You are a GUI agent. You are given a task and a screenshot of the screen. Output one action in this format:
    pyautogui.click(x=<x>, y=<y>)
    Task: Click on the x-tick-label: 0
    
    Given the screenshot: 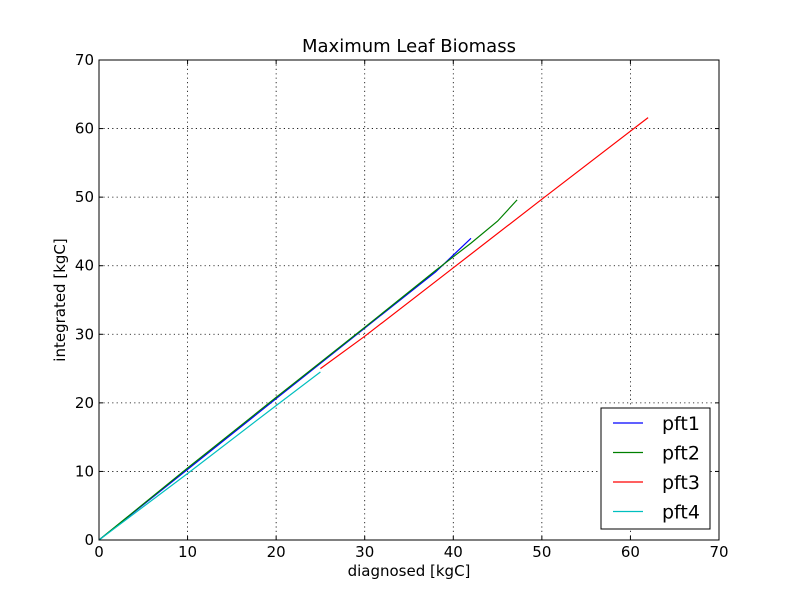 What is the action you would take?
    pyautogui.click(x=99, y=552)
    